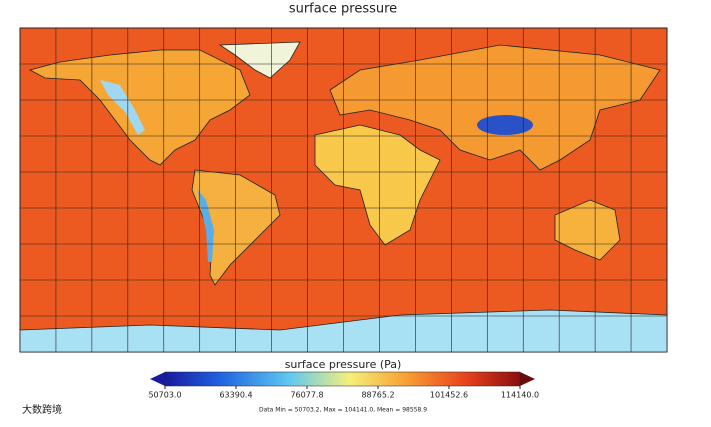  Describe the element at coordinates (122, 107) in the screenshot. I see `rockies` at that location.